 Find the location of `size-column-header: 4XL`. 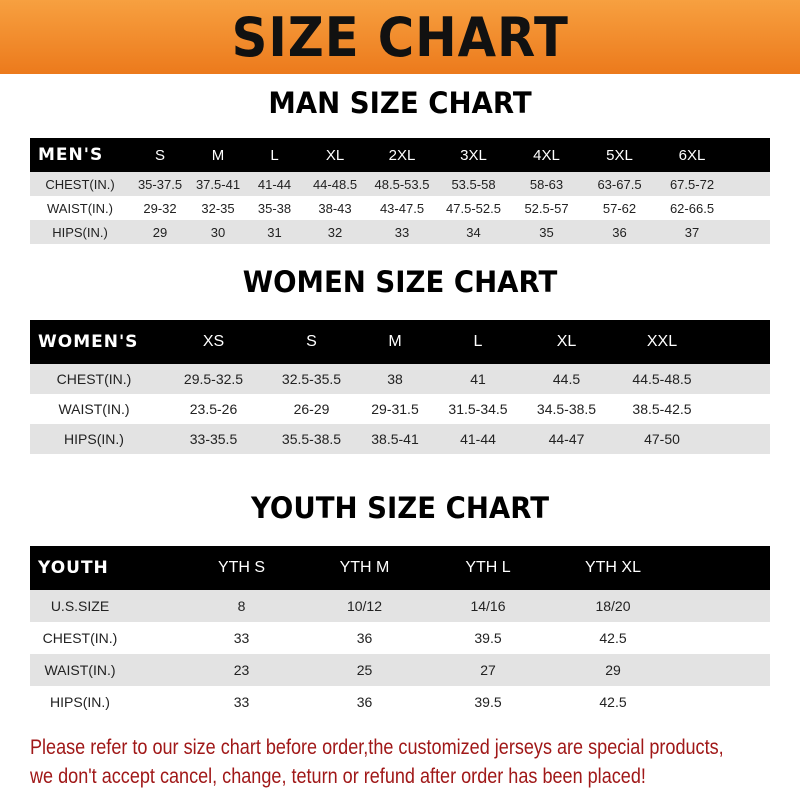

size-column-header: 4XL is located at coordinates (546, 155).